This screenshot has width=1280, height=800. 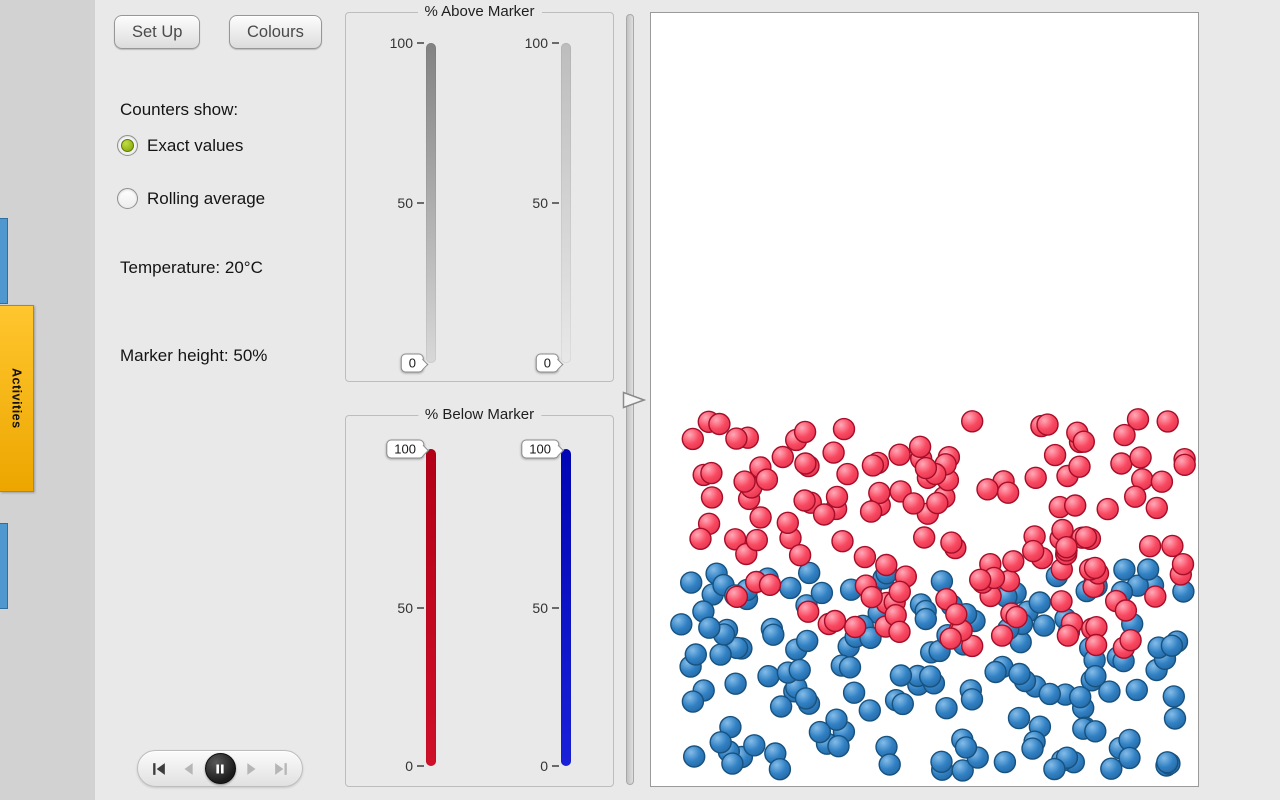 I want to click on red-above-gauge-track, so click(x=431, y=203).